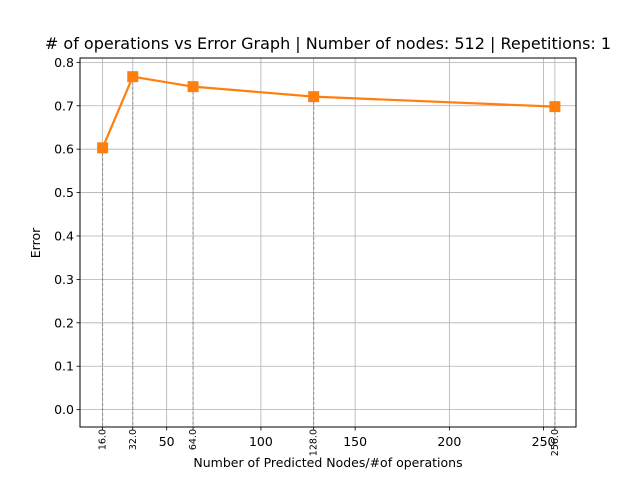 This screenshot has width=640, height=480. Describe the element at coordinates (355, 441) in the screenshot. I see `x-tick-label: 150` at that location.